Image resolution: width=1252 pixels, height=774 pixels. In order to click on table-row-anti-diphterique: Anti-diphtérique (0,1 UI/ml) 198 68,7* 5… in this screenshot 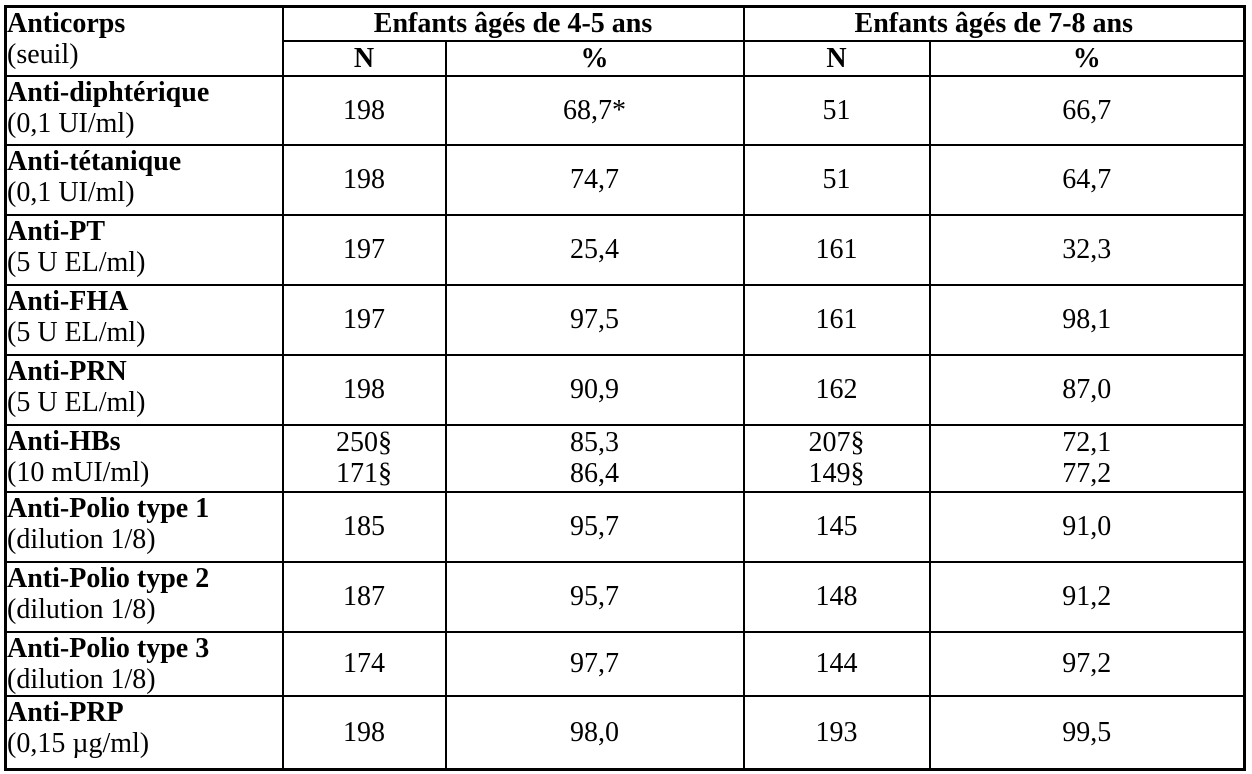, I will do `click(625, 110)`.